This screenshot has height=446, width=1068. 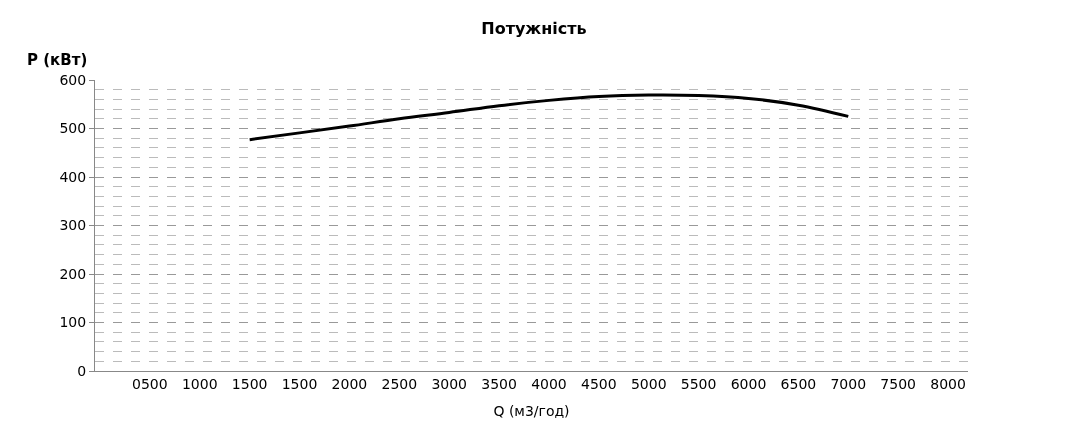 I want to click on y-tick-label: 200, so click(x=73, y=273).